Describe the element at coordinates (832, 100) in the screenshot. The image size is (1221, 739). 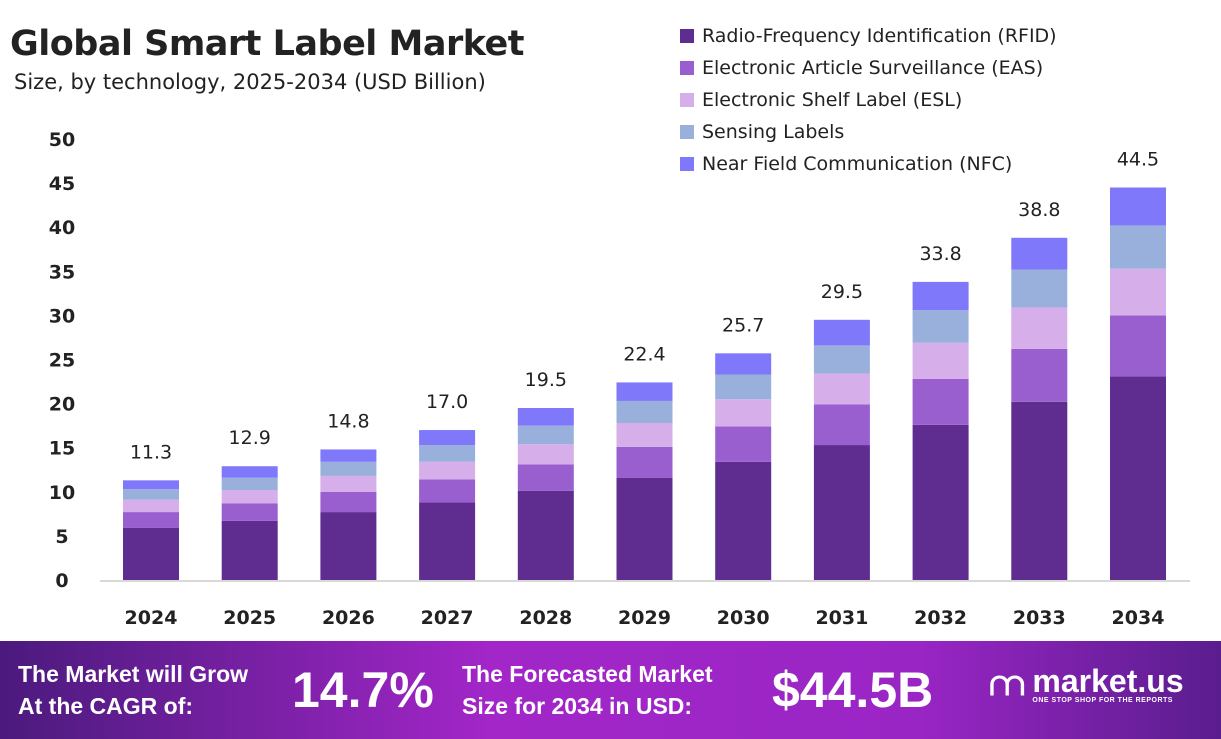
I see `legend-label: Electronic Shelf Label (ESL)` at that location.